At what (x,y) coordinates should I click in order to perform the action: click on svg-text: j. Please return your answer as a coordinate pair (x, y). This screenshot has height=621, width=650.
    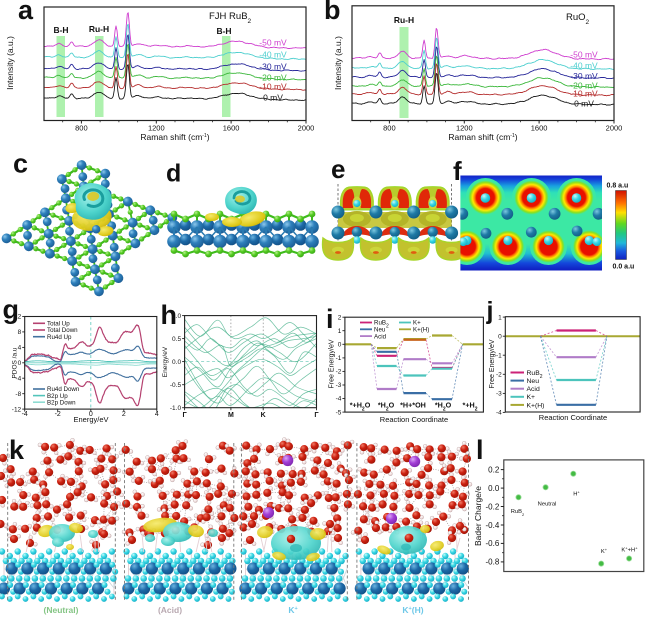
    Looking at the image, I should click on (490, 311).